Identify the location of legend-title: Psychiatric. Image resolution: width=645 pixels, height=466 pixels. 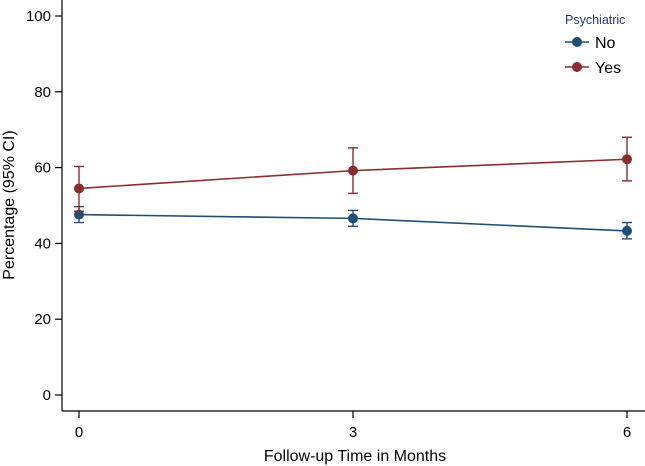
(595, 20).